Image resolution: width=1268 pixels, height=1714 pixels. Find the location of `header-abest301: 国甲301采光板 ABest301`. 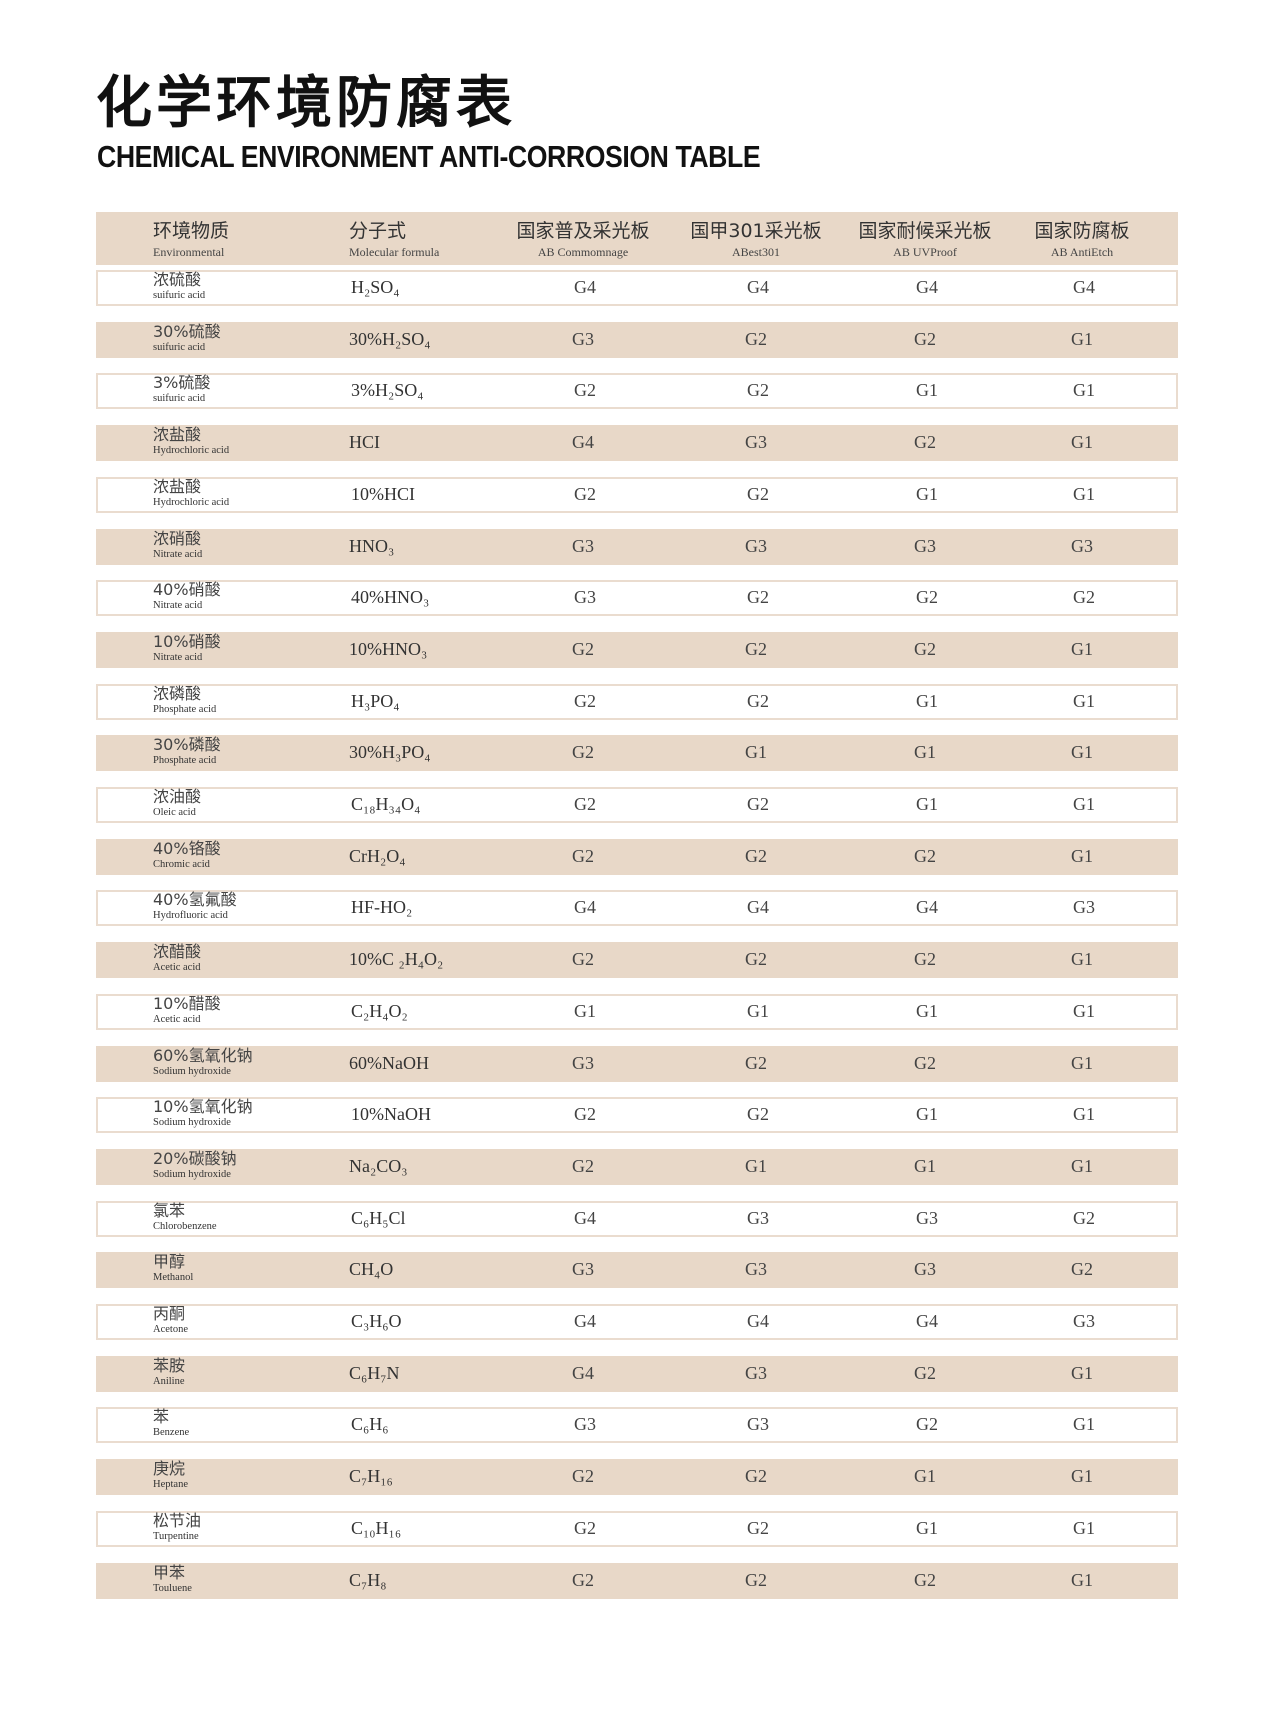

header-abest301: 国甲301采光板 ABest301 is located at coordinates (756, 238).